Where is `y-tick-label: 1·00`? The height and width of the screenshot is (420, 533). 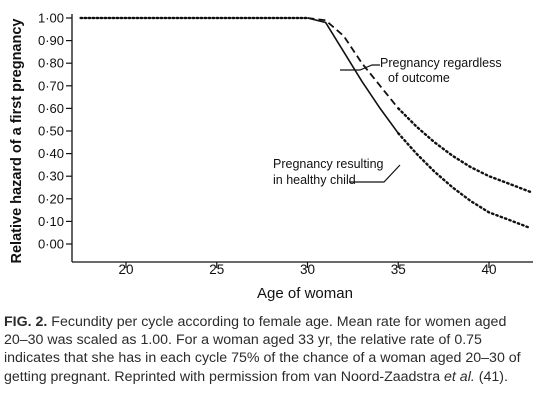
y-tick-label: 1·00 is located at coordinates (51, 18).